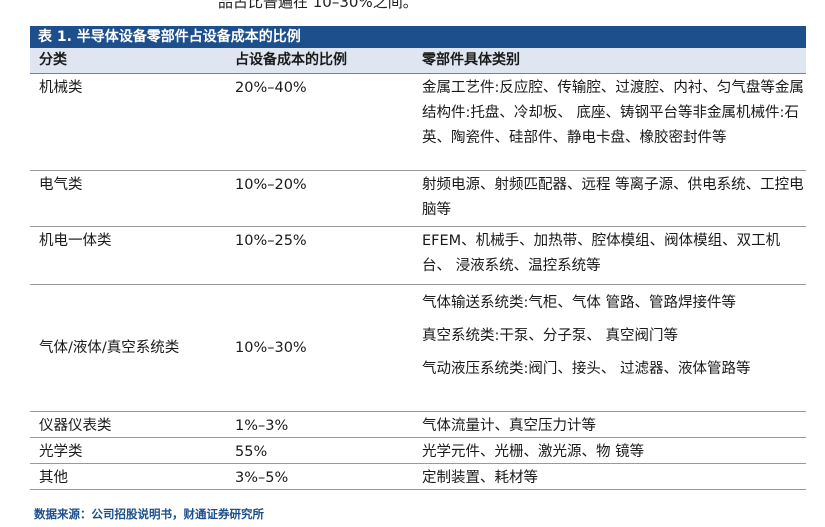  I want to click on row-items: 定制装置、耗材等, so click(480, 478).